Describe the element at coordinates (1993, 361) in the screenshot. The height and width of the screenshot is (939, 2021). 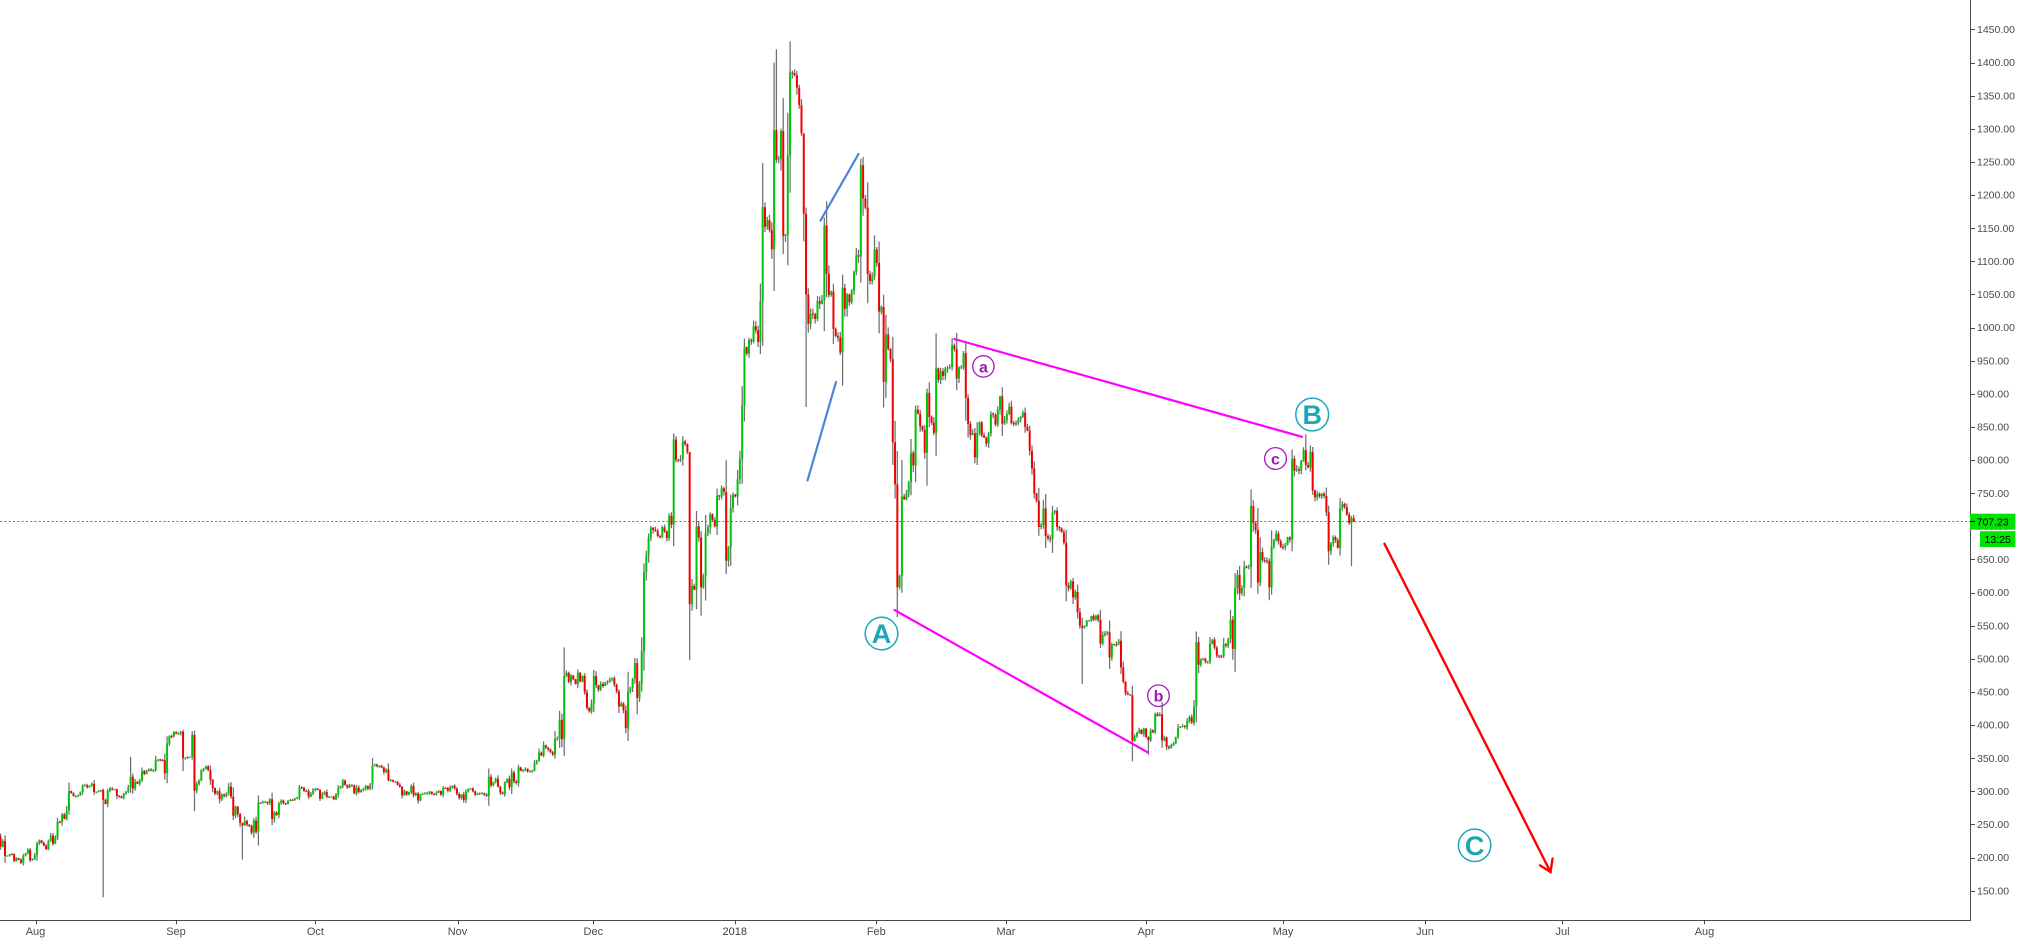
I see `svg-text: 950.00` at that location.